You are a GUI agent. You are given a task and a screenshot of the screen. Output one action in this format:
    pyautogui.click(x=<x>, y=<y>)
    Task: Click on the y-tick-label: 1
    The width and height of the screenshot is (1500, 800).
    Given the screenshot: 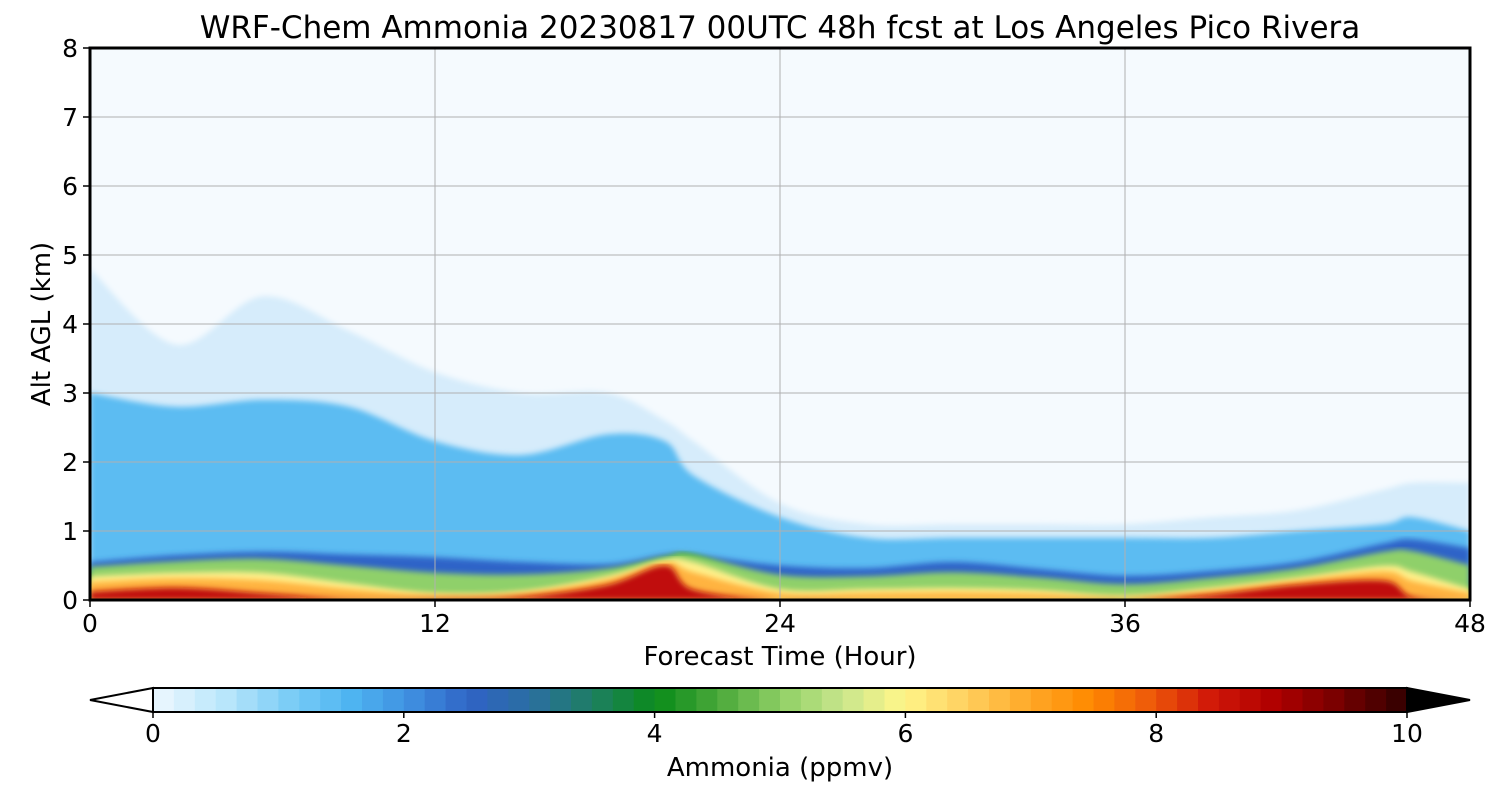 What is the action you would take?
    pyautogui.click(x=70, y=531)
    